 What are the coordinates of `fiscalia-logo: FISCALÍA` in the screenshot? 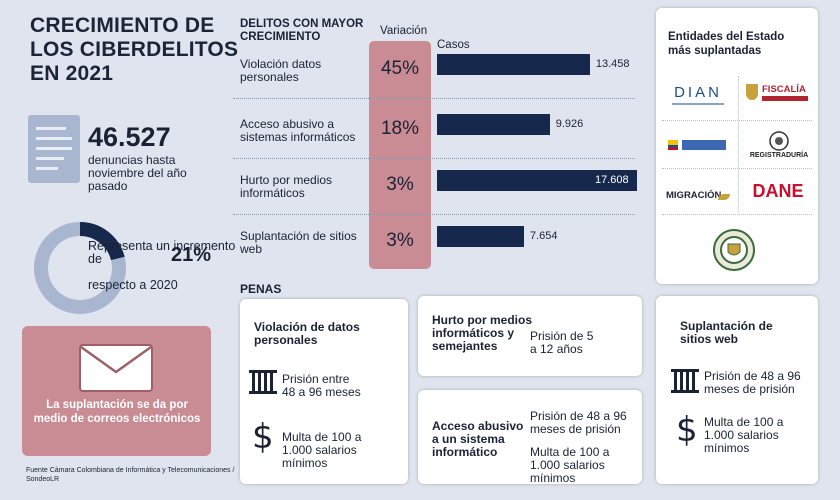 It's located at (779, 94).